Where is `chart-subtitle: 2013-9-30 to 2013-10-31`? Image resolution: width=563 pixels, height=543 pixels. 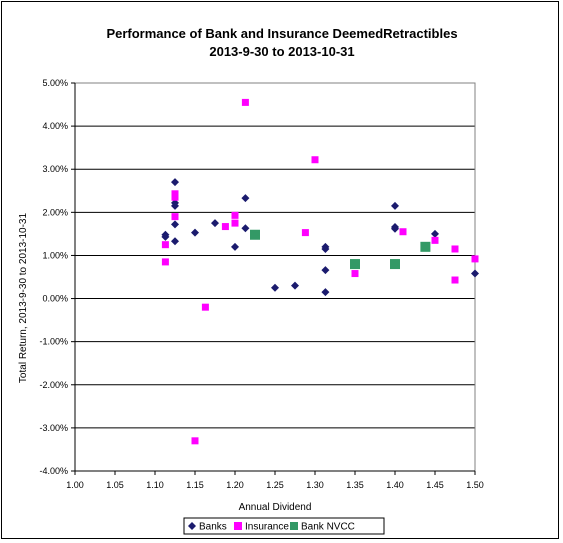
chart-subtitle: 2013-9-30 to 2013-10-31 is located at coordinates (281, 51).